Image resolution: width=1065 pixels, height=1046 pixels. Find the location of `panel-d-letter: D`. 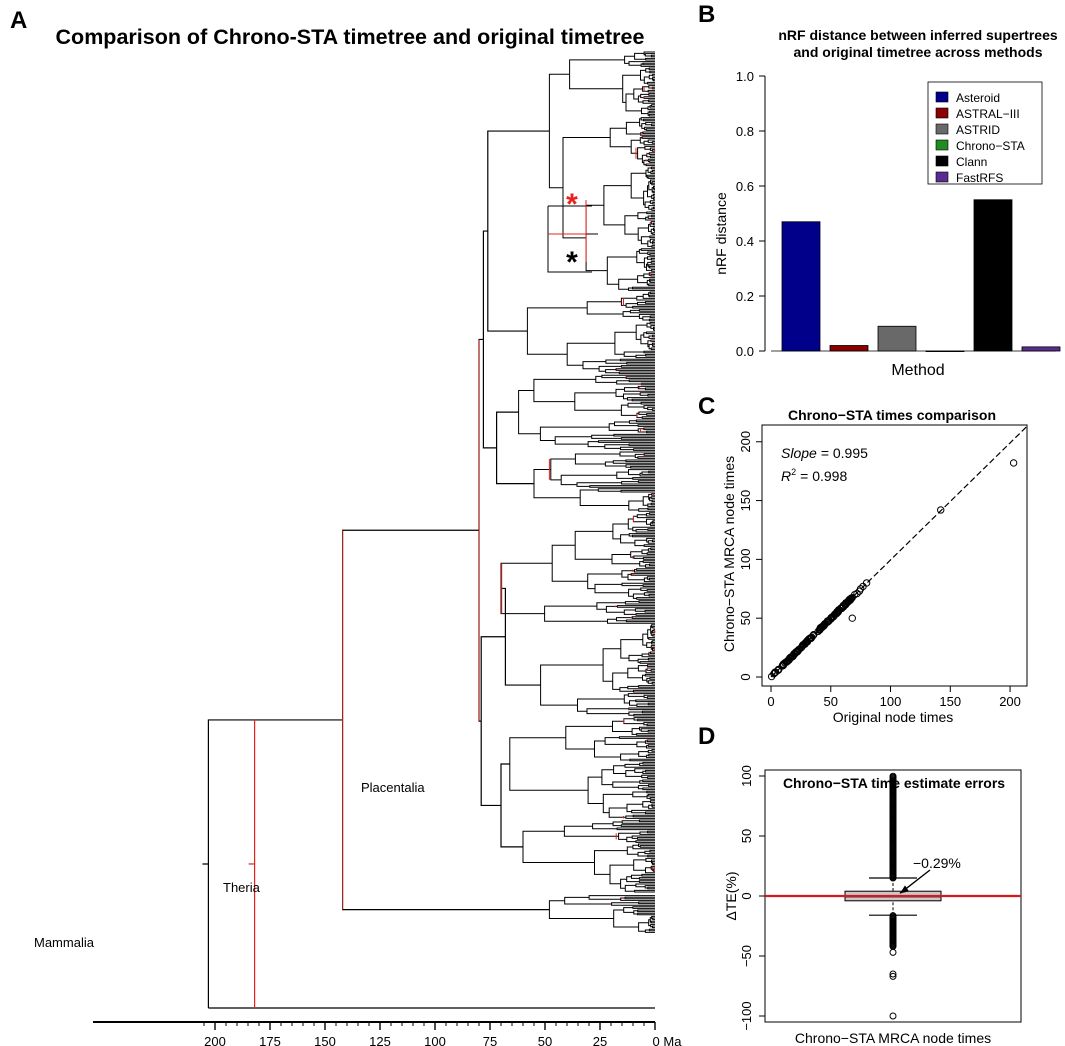

panel-d-letter: D is located at coordinates (706, 736).